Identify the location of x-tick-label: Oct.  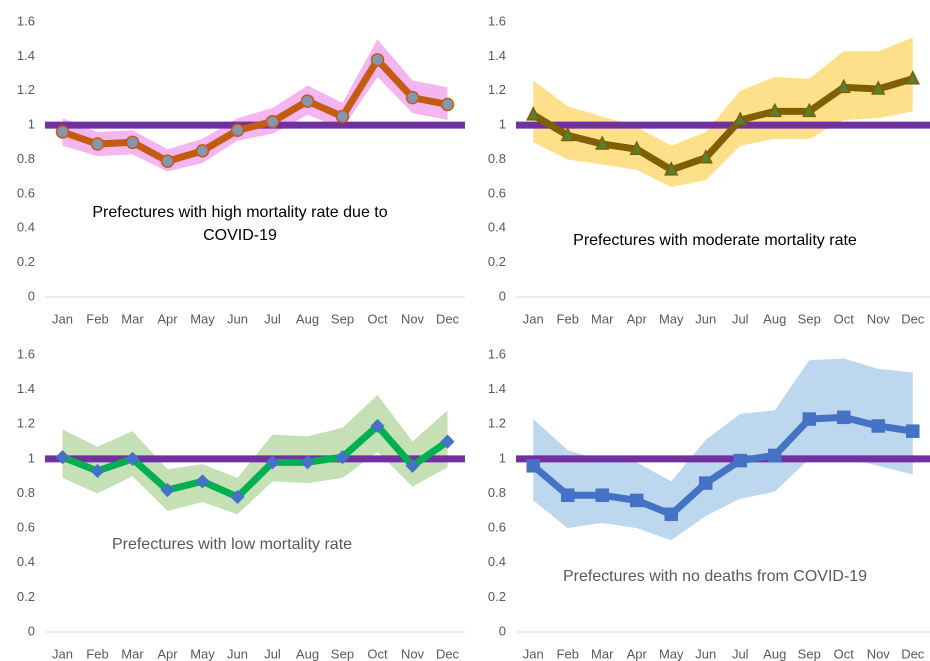
(844, 653).